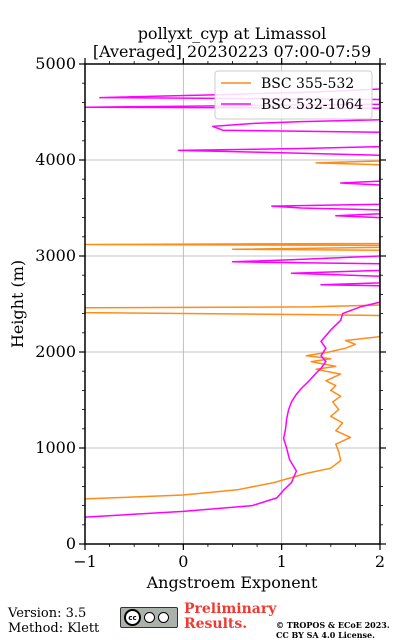 Image resolution: width=400 pixels, height=640 pixels. Describe the element at coordinates (85, 561) in the screenshot. I see `x-tick-label: −1` at that location.